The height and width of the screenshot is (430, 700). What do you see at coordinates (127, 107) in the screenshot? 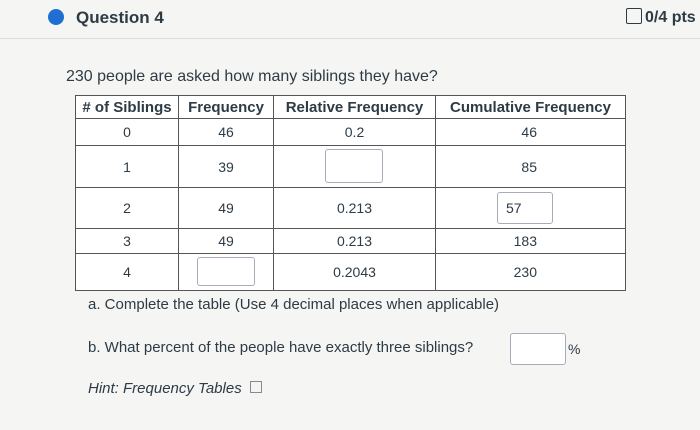
I see `header-cell: # of Siblings` at bounding box center [127, 107].